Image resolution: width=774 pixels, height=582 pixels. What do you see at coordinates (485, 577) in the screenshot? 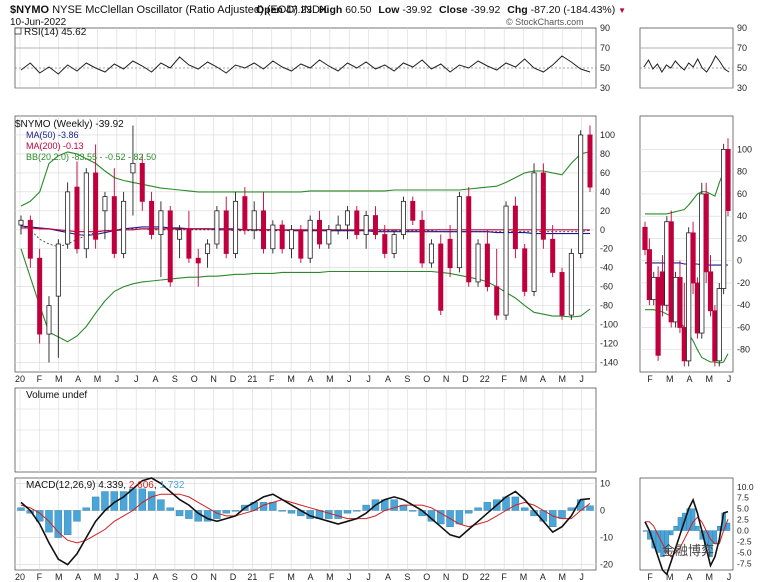
I see `macd-x-tick-label: 22` at bounding box center [485, 577].